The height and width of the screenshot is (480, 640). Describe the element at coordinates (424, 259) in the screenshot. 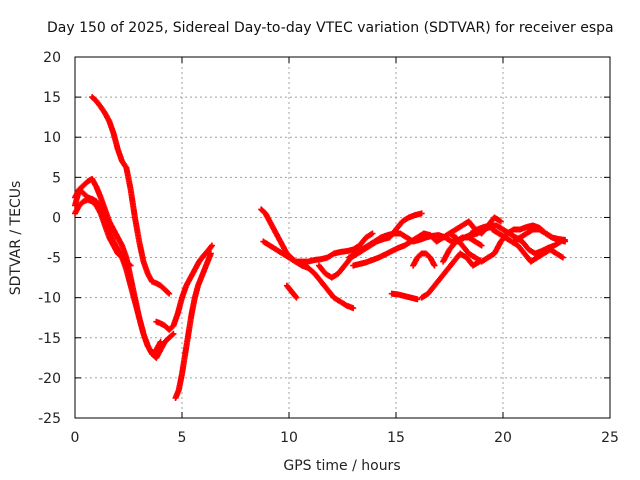

I see `series-arc-n` at that location.